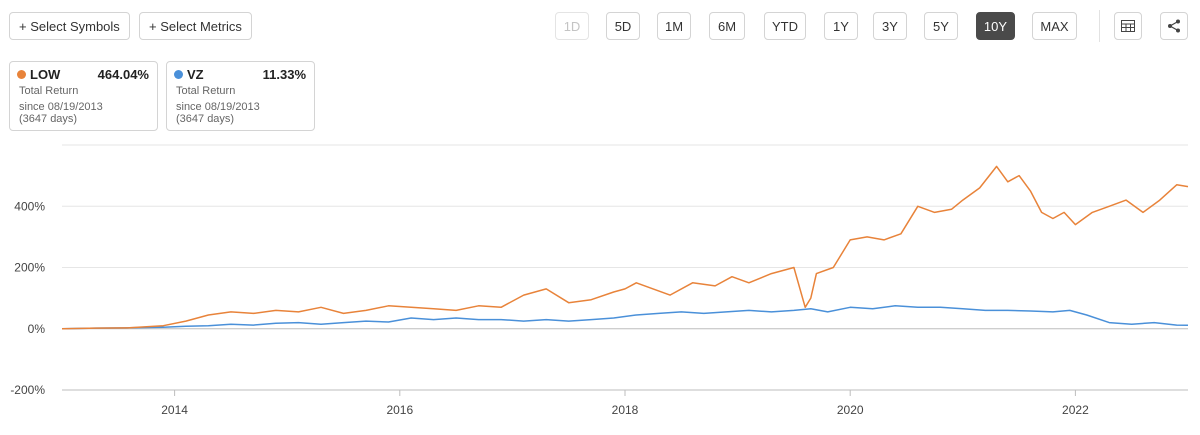  I want to click on series-line-vz, so click(625, 317).